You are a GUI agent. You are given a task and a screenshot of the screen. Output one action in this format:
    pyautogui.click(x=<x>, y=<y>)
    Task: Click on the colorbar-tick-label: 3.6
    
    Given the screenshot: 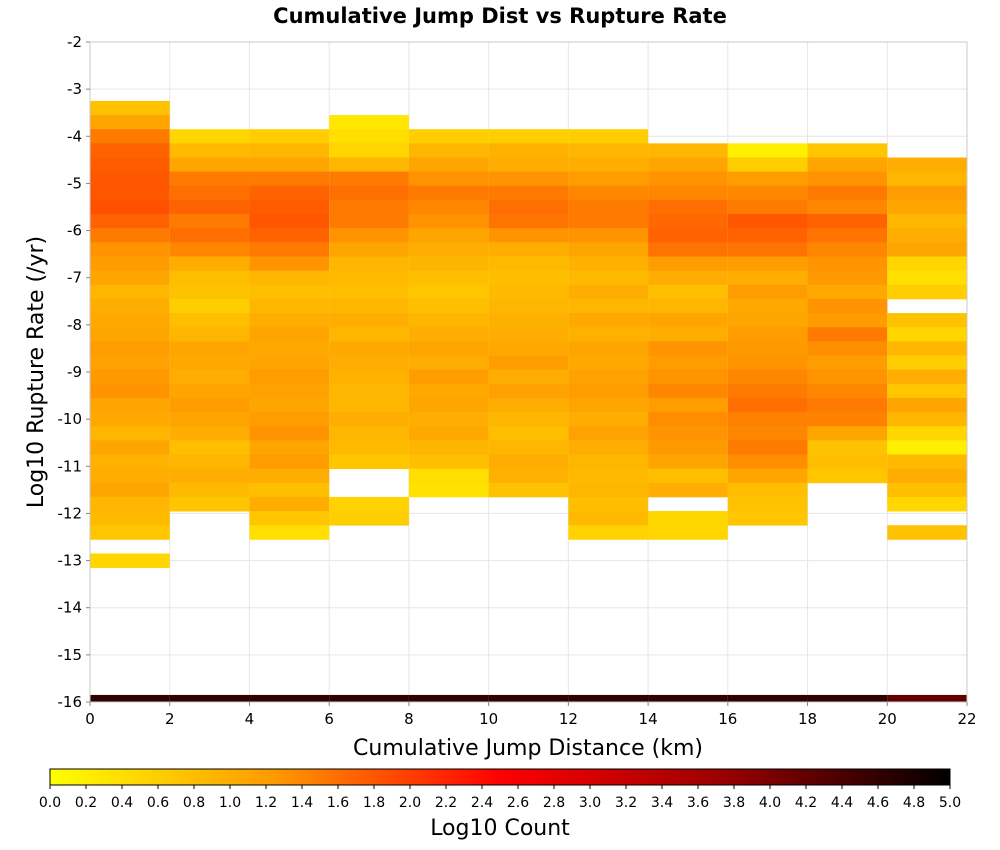 What is the action you would take?
    pyautogui.click(x=698, y=803)
    